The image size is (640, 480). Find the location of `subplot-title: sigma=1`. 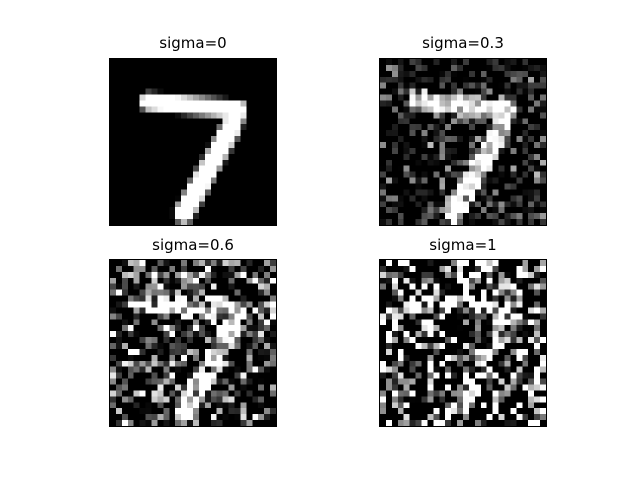

subplot-title: sigma=1 is located at coordinates (463, 245).